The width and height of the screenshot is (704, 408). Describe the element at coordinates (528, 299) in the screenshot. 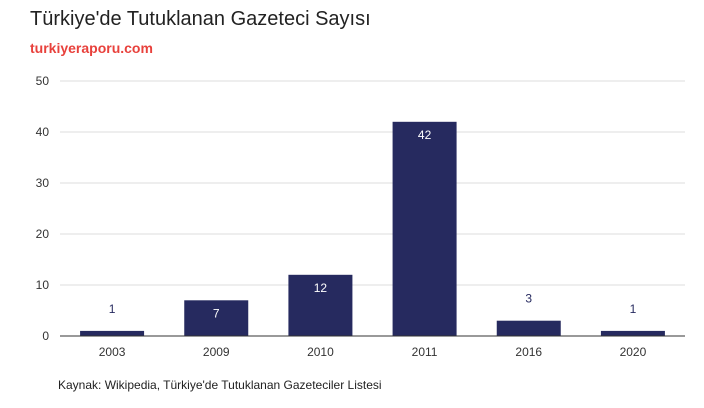

I see `data-label: 3` at that location.